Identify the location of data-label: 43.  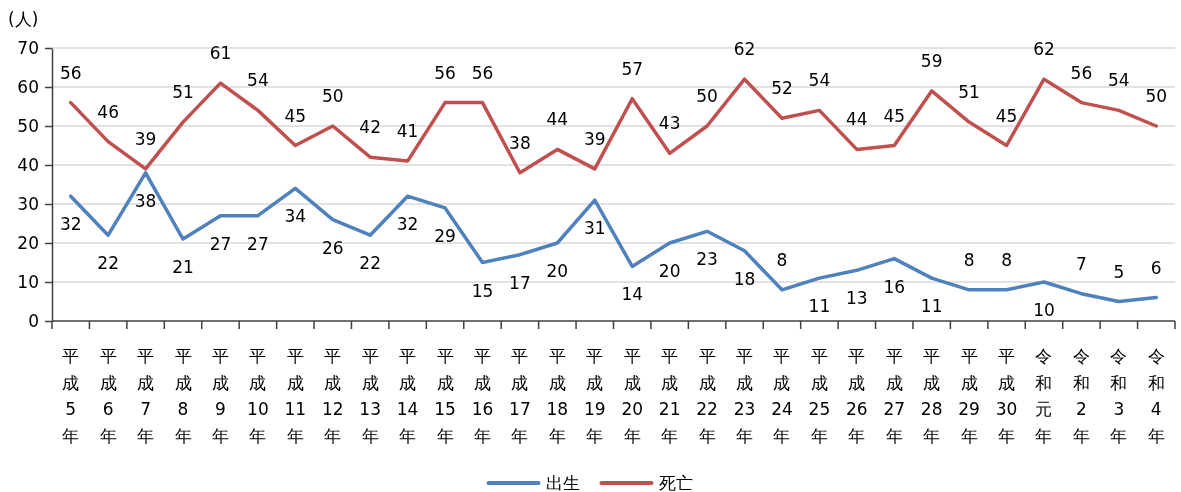
(669, 123).